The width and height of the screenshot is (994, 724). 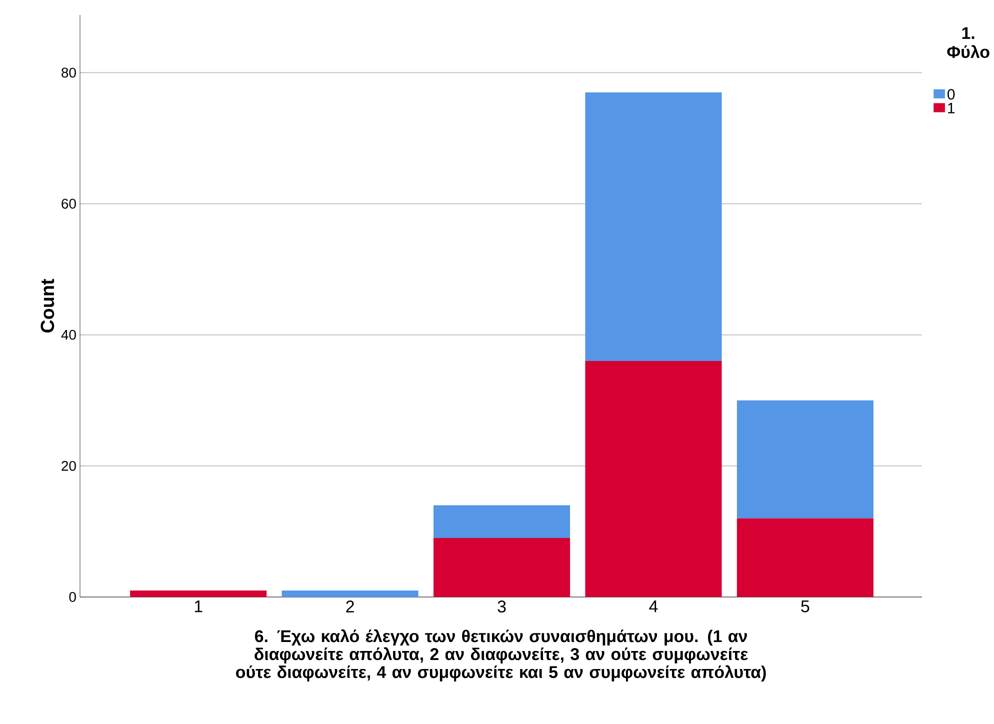 I want to click on y-tick-label: 60, so click(x=69, y=203).